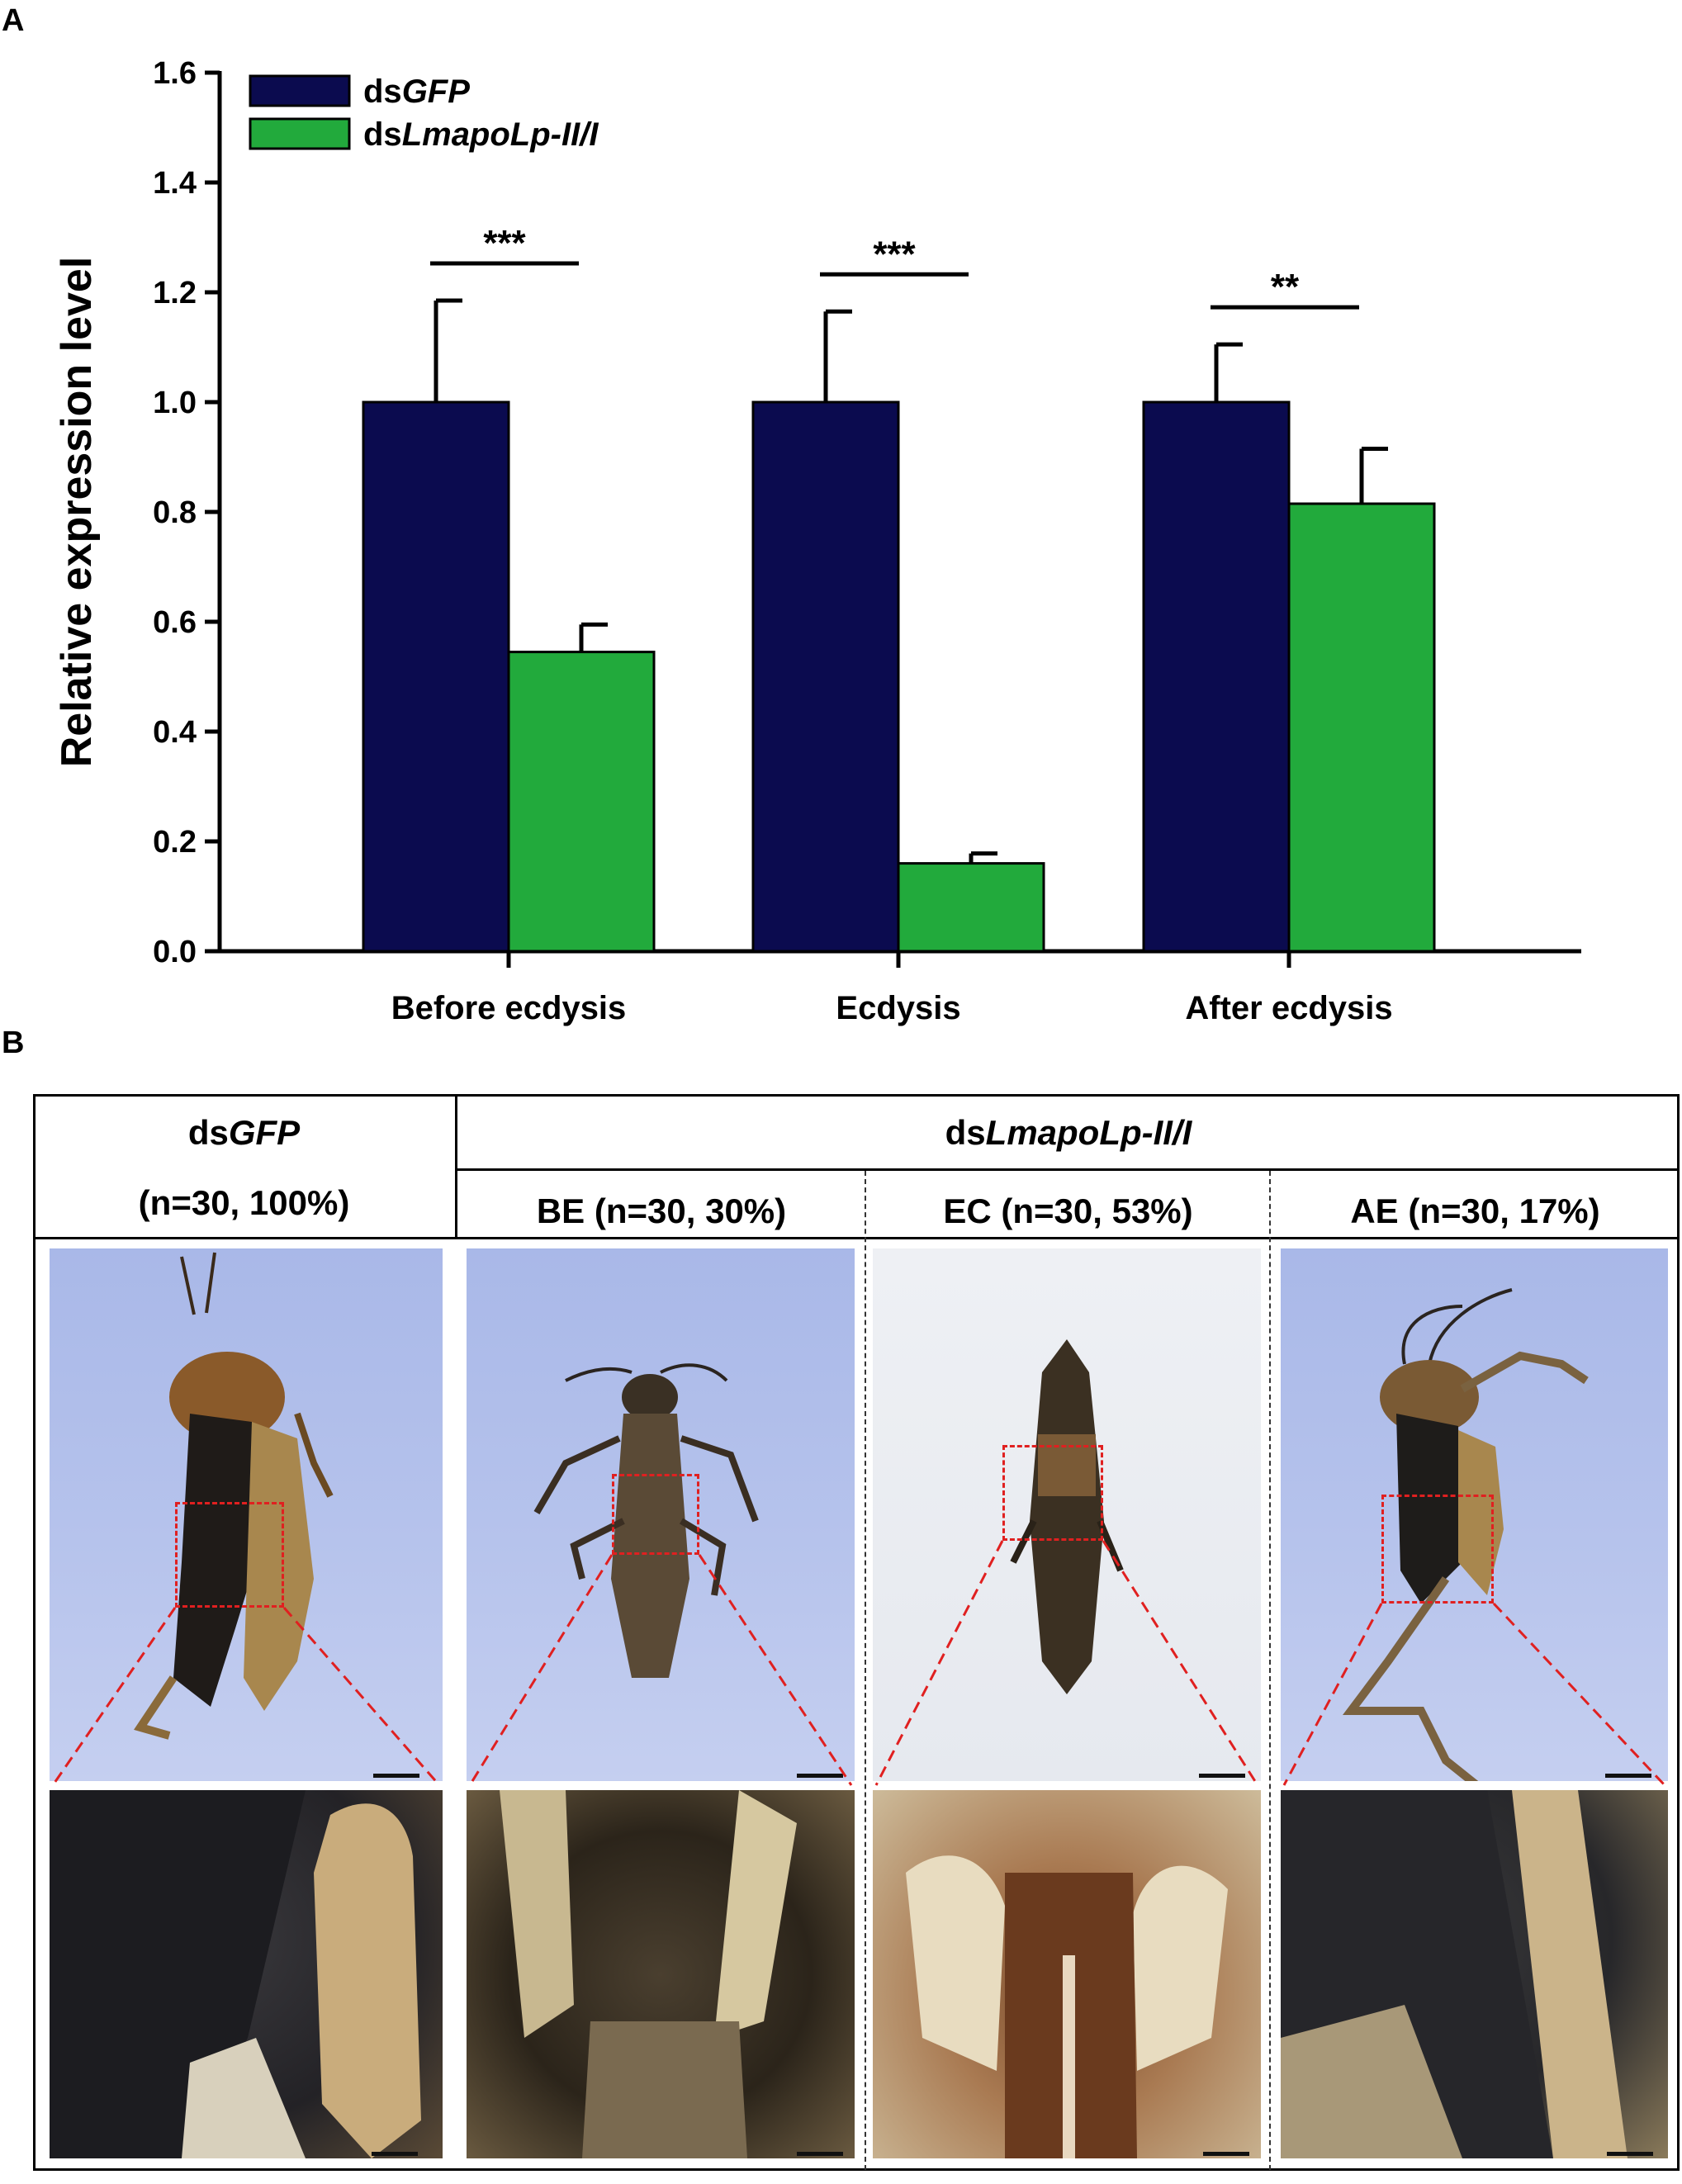 The height and width of the screenshot is (2184, 1682). What do you see at coordinates (1067, 1974) in the screenshot?
I see `photo-ec-closeup` at bounding box center [1067, 1974].